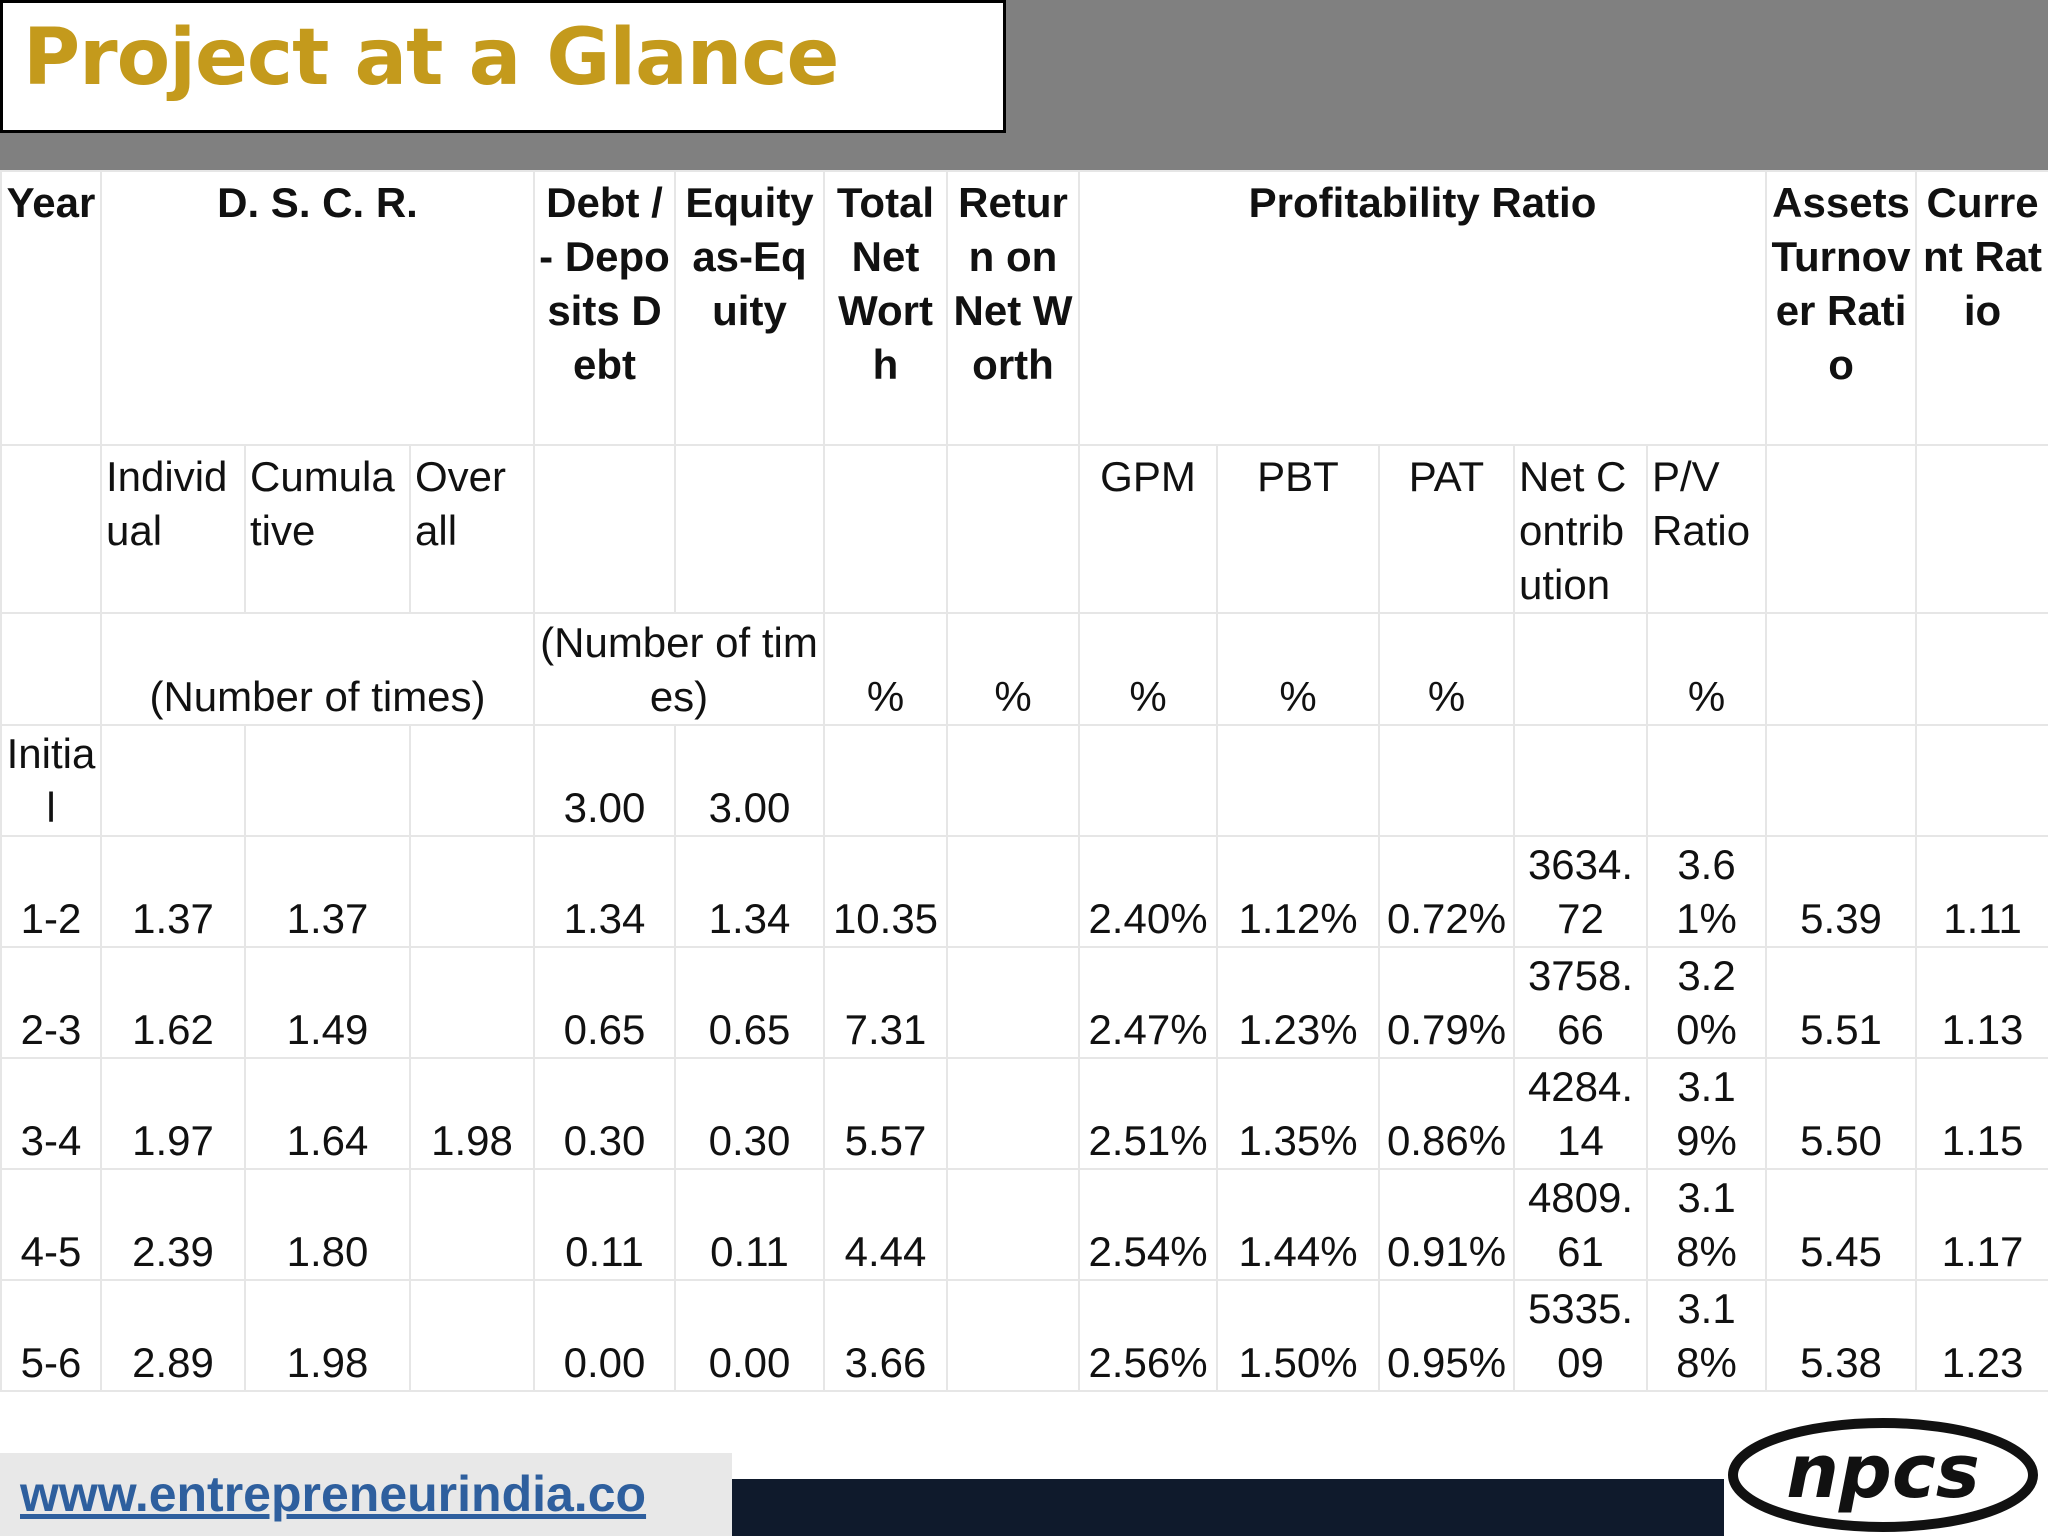 The image size is (2048, 1536). Describe the element at coordinates (885, 308) in the screenshot. I see `column-header: Total Net Worth` at that location.